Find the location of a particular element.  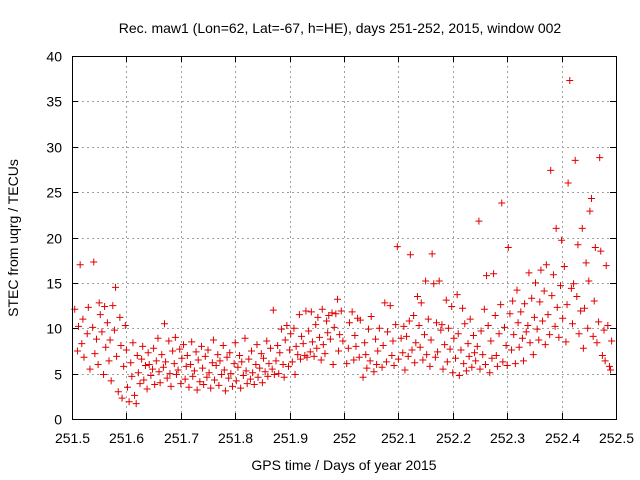

y-tick-label: 10 is located at coordinates (54, 329).